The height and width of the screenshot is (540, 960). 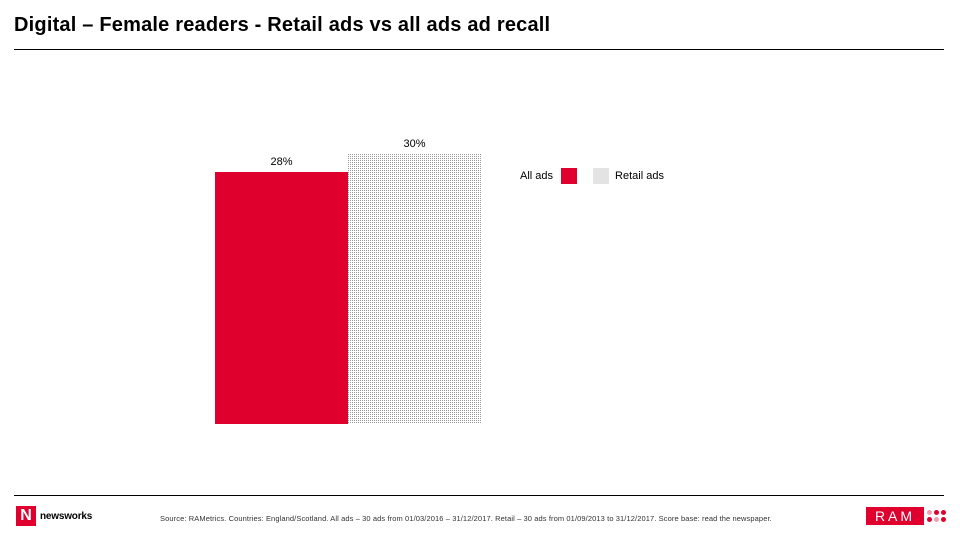 I want to click on newsworks-logo: N newsworks, so click(x=54, y=516).